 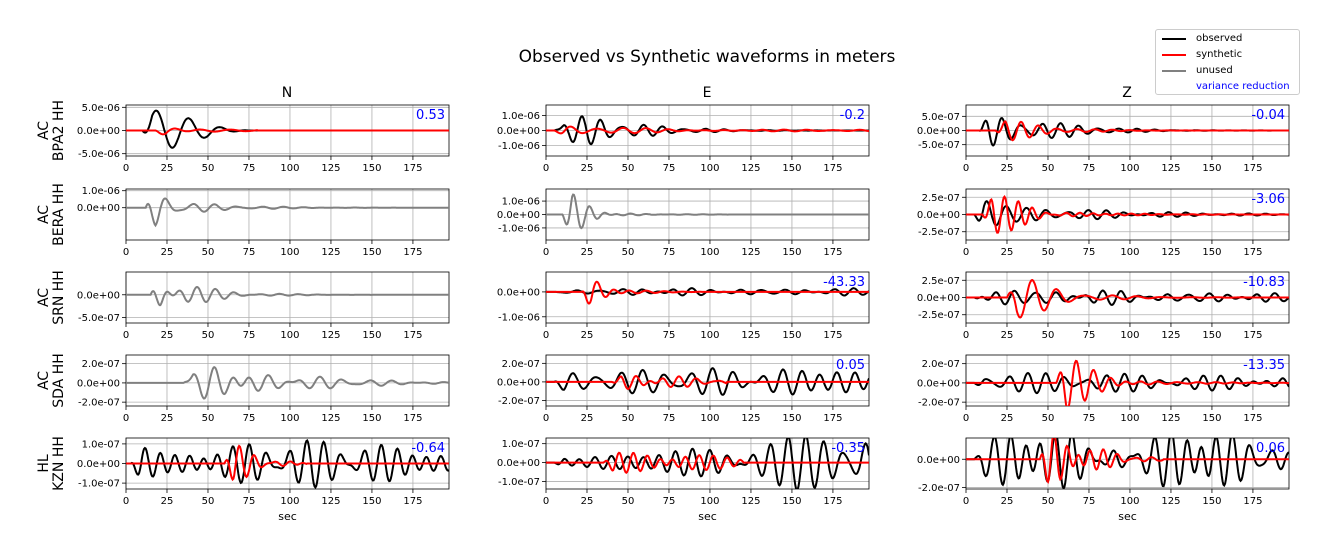 What do you see at coordinates (707, 93) in the screenshot?
I see `column-title-e: E` at bounding box center [707, 93].